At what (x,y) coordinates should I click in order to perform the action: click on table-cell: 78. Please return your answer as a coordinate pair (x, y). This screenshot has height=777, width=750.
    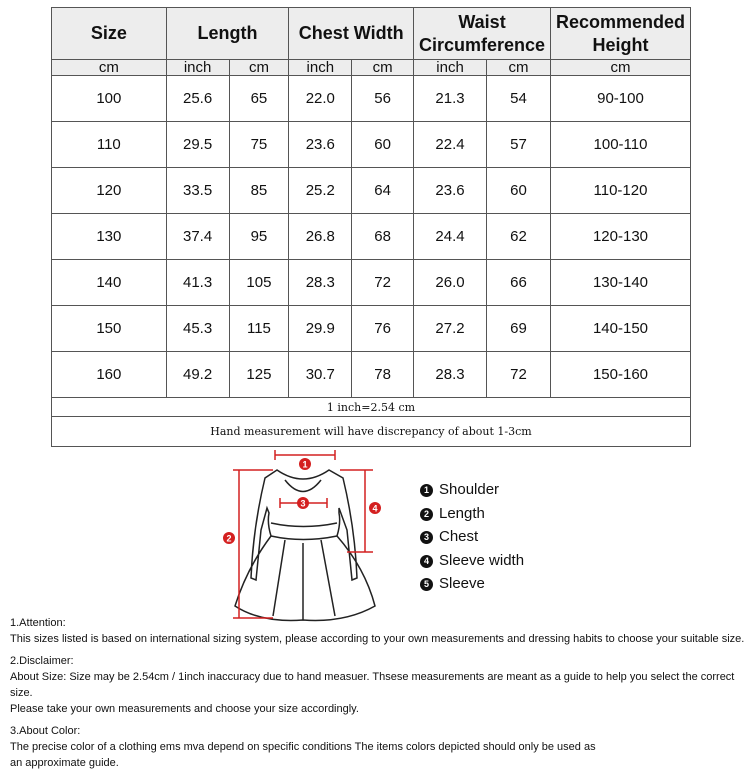
    Looking at the image, I should click on (383, 374).